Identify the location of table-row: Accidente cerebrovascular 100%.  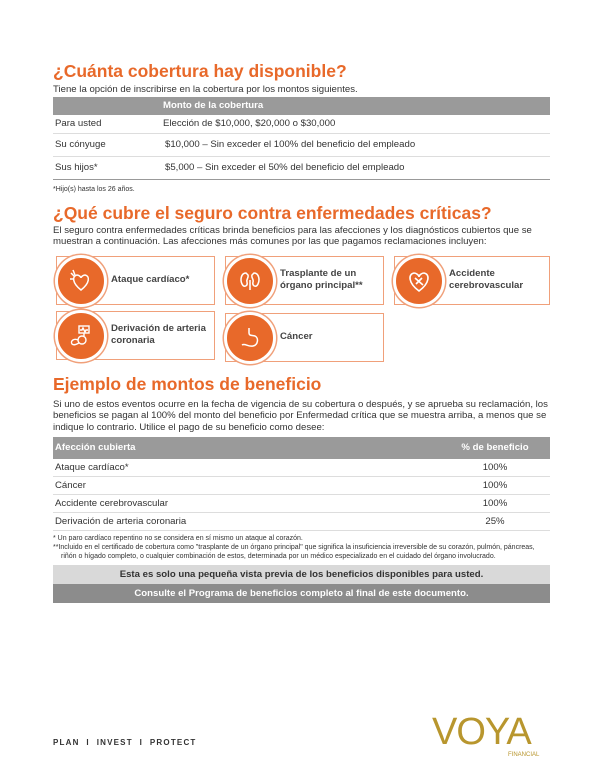
(301, 504).